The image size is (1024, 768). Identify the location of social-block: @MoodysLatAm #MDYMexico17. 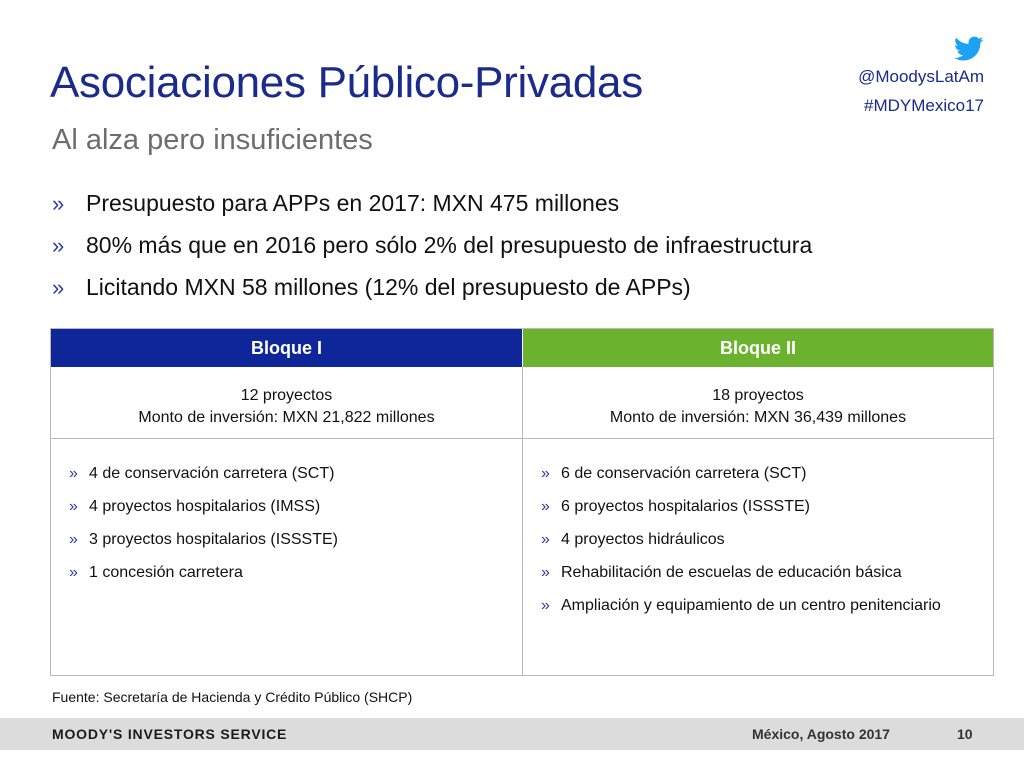
(921, 78).